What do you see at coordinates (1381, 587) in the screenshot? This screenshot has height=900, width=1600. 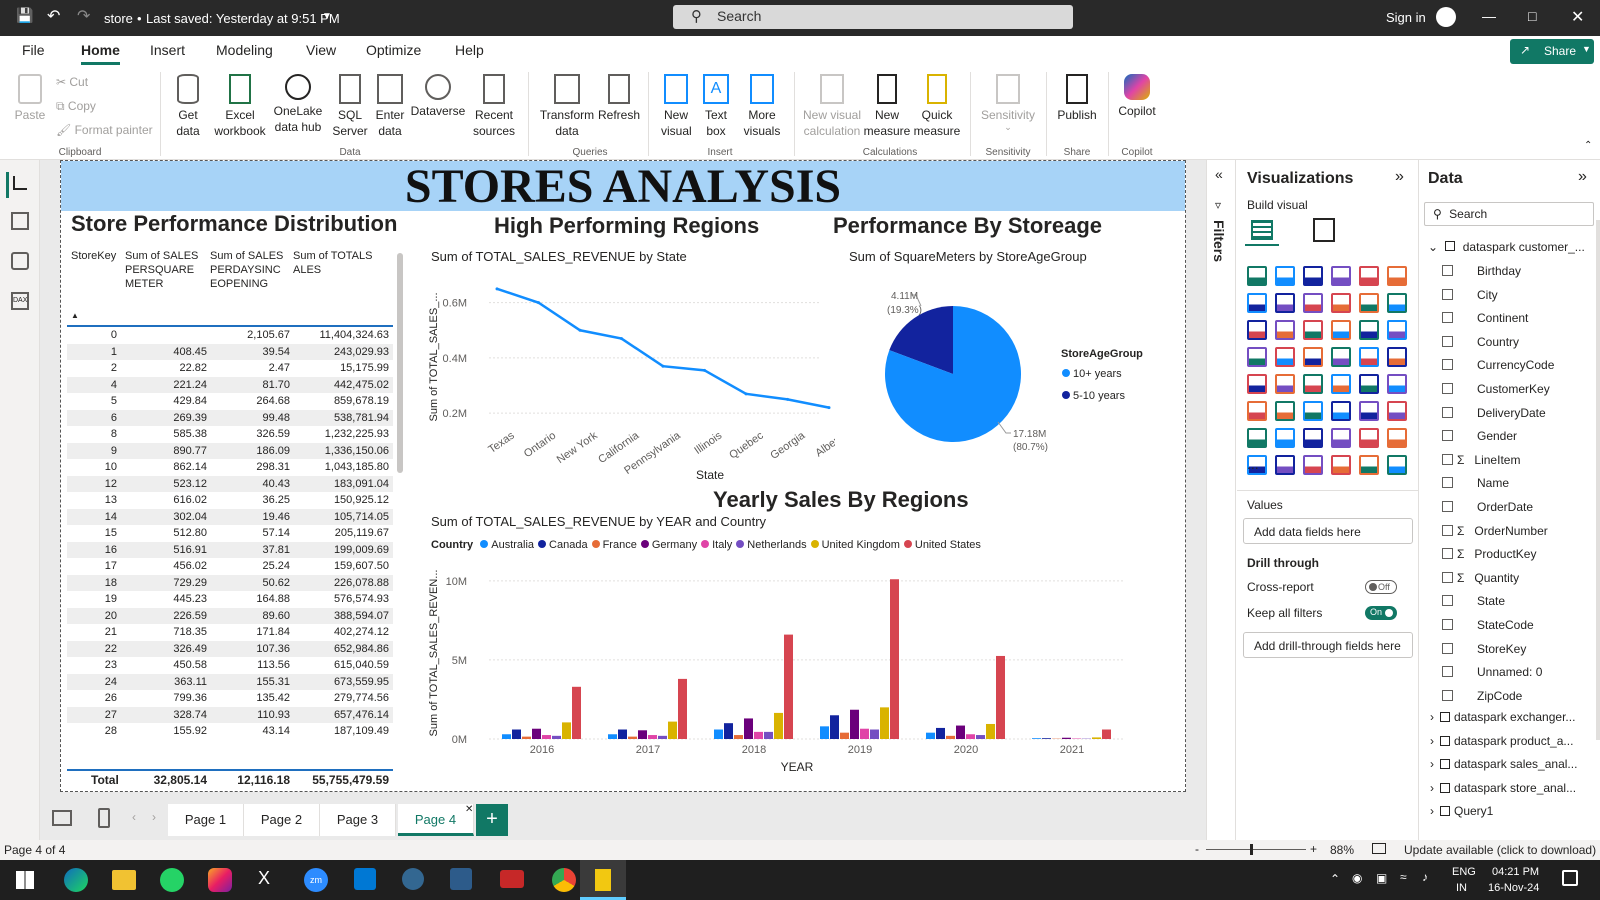 I see `cross-report-toggle: Off` at bounding box center [1381, 587].